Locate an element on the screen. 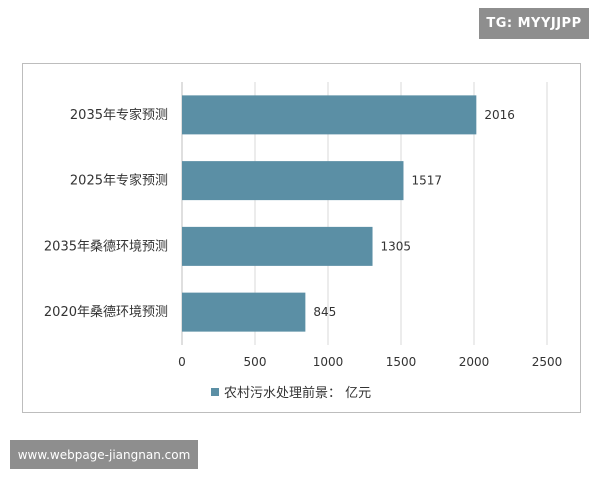 This screenshot has width=600, height=480. legend-swatch is located at coordinates (215, 392).